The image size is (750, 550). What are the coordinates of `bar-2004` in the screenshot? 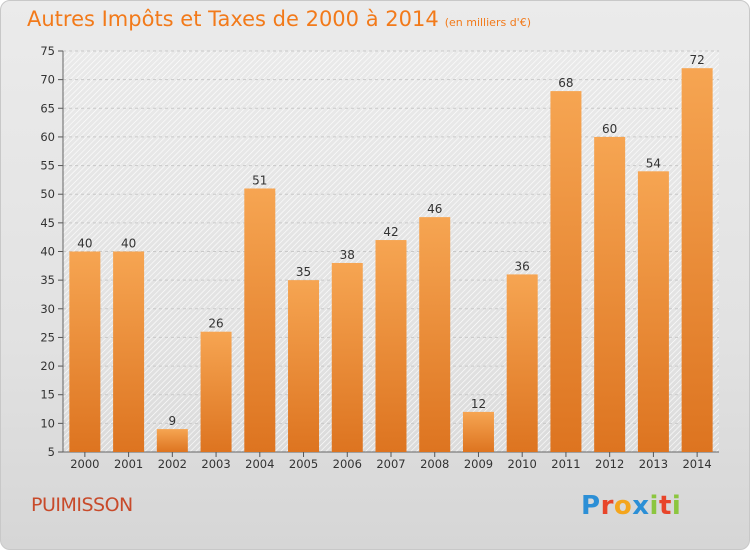 It's located at (260, 320).